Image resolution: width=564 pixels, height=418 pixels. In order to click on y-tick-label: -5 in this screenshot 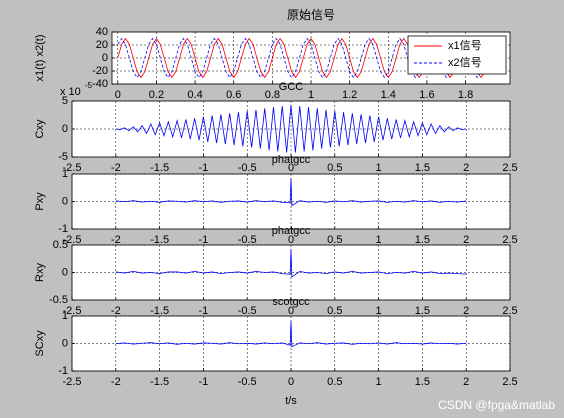, I will do `click(63, 157)`.